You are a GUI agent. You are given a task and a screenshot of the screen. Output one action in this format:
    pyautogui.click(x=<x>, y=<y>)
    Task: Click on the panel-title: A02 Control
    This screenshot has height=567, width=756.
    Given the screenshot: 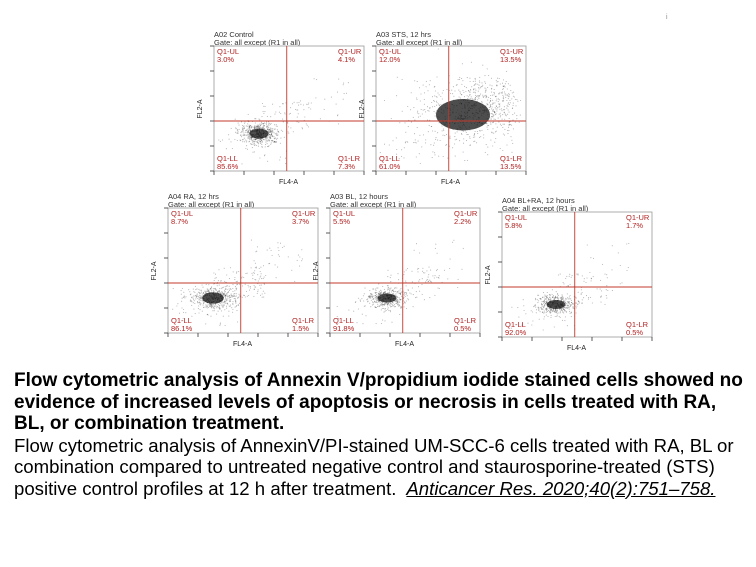 What is the action you would take?
    pyautogui.click(x=234, y=34)
    